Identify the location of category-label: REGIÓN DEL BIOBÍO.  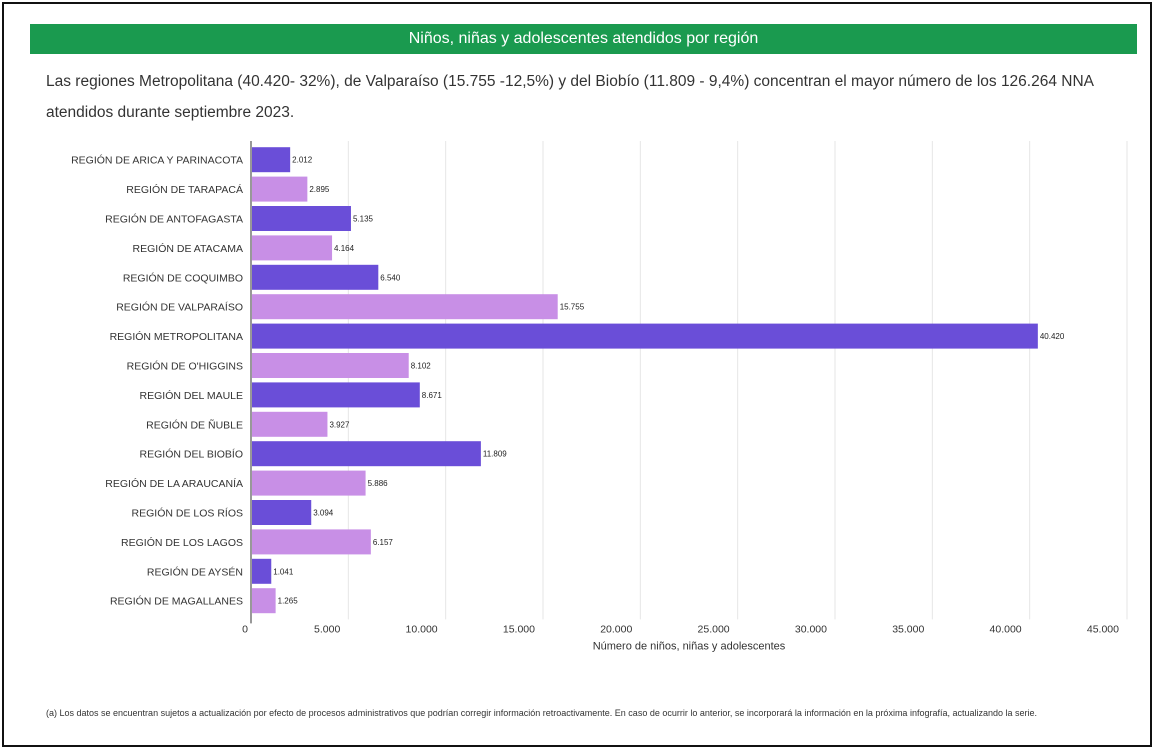
(191, 454).